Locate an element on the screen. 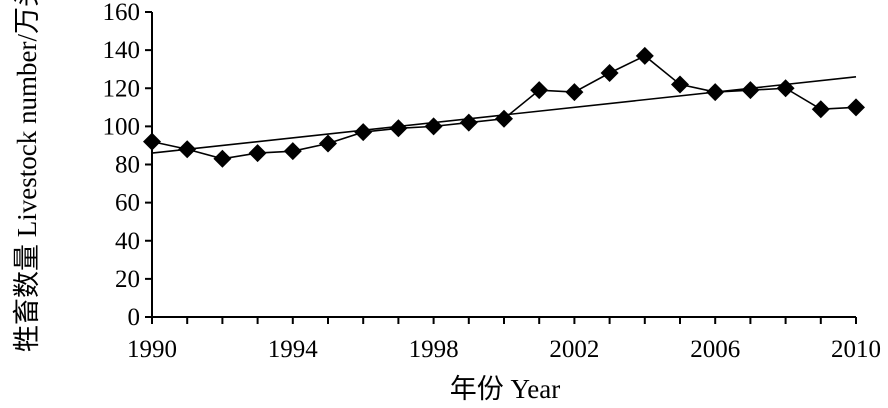  y-tick-label: 140 is located at coordinates (122, 50).